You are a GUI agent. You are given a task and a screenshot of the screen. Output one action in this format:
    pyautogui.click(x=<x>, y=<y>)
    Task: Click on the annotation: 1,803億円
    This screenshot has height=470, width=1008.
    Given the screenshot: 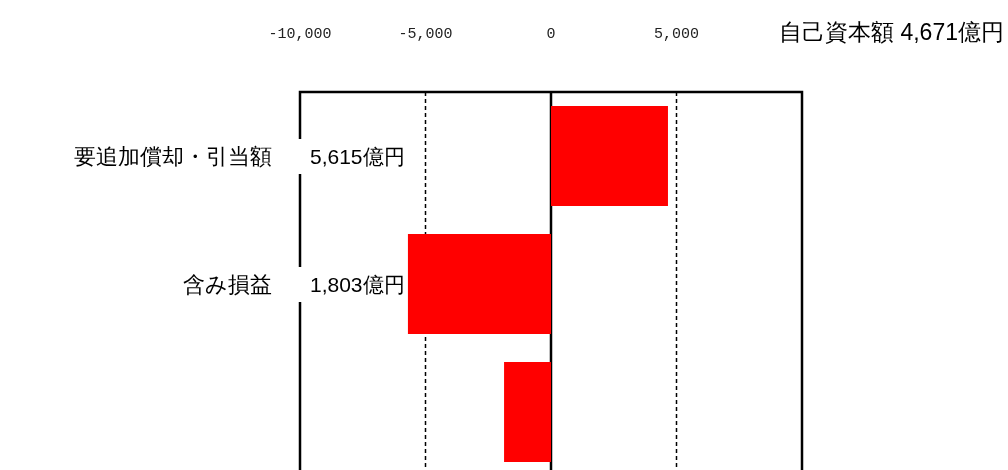 What is the action you would take?
    pyautogui.click(x=357, y=284)
    